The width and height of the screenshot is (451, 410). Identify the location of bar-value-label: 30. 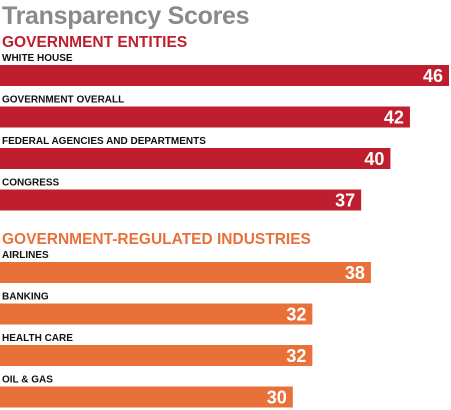
(277, 398).